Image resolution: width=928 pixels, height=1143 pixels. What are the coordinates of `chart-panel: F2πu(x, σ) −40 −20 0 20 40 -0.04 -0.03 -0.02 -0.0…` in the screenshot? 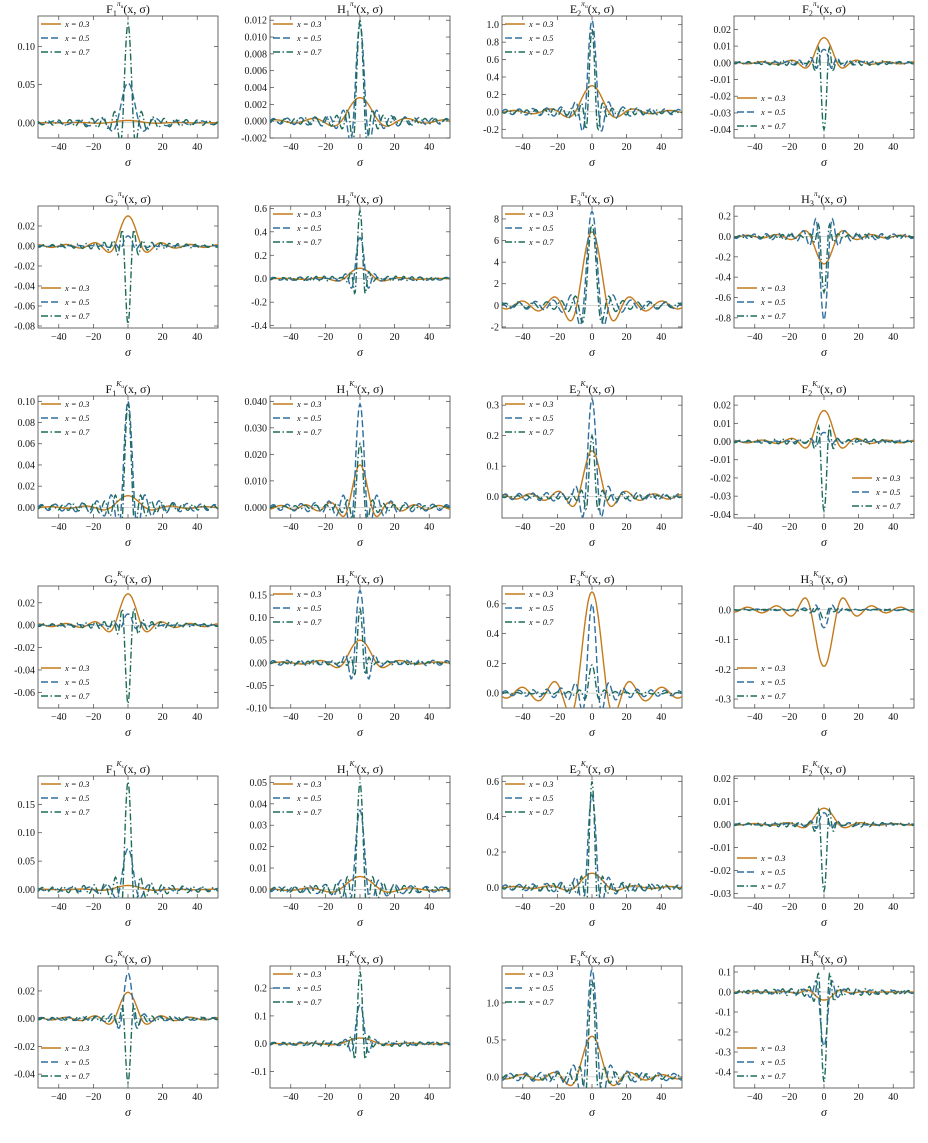 It's located at (812, 84).